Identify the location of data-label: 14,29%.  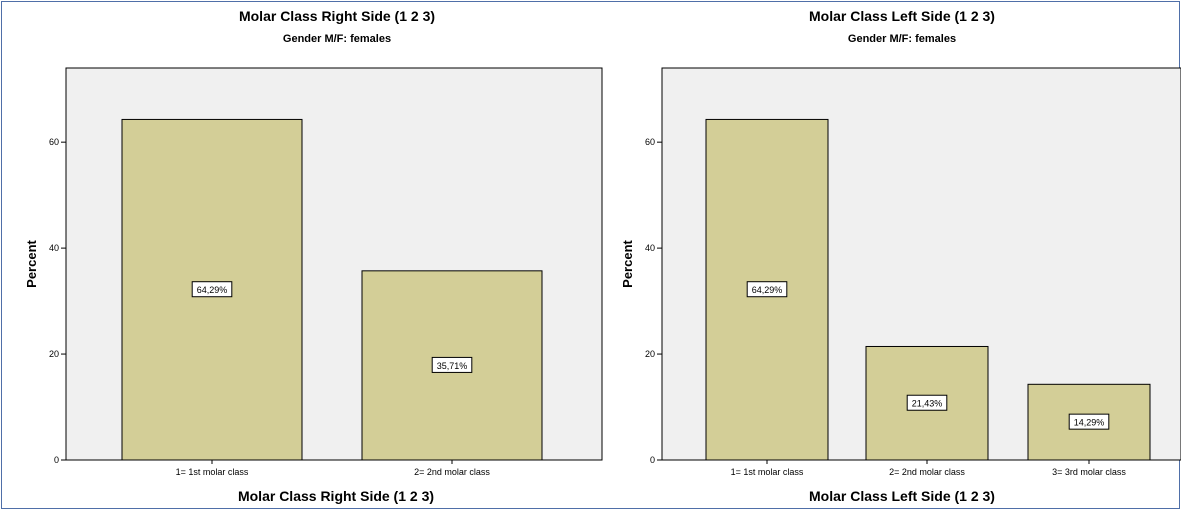
(1089, 423).